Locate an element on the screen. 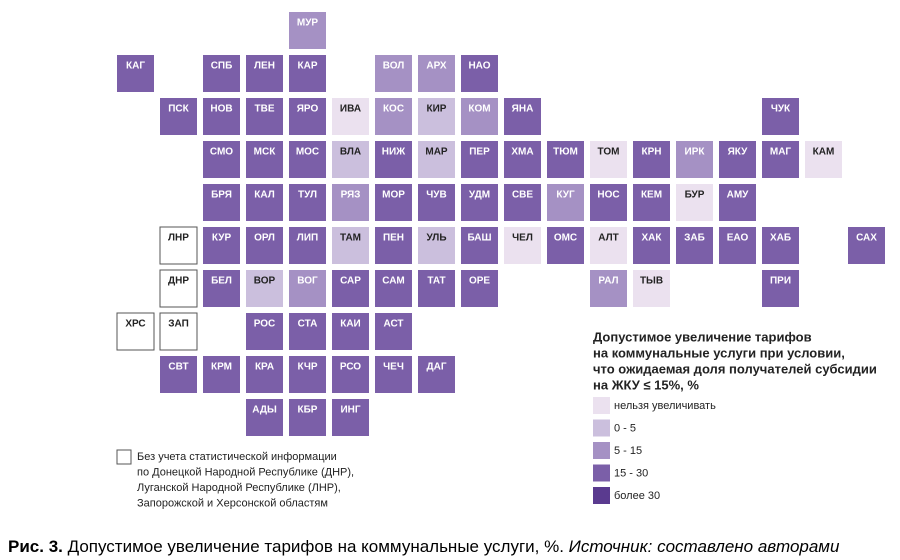 The height and width of the screenshot is (560, 900). region-label: МОР is located at coordinates (393, 195).